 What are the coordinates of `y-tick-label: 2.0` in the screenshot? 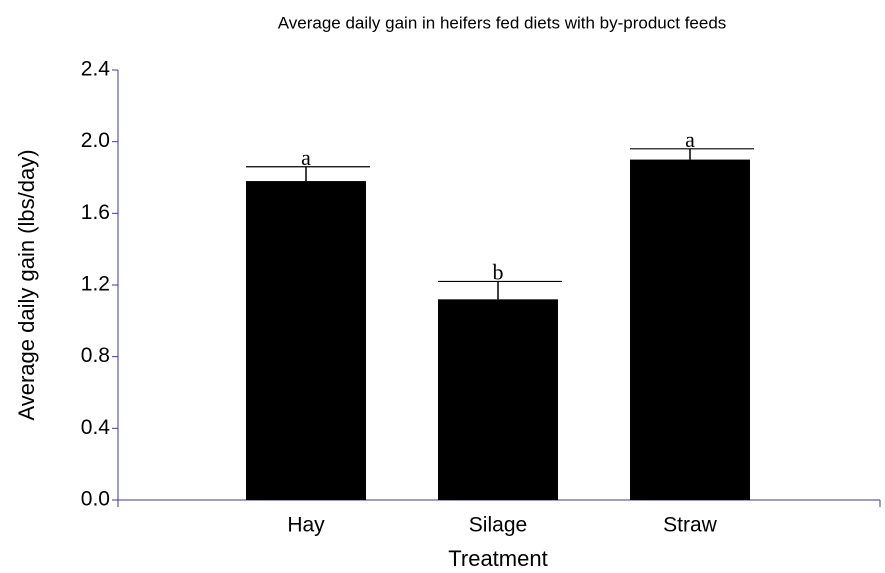 It's located at (95, 140).